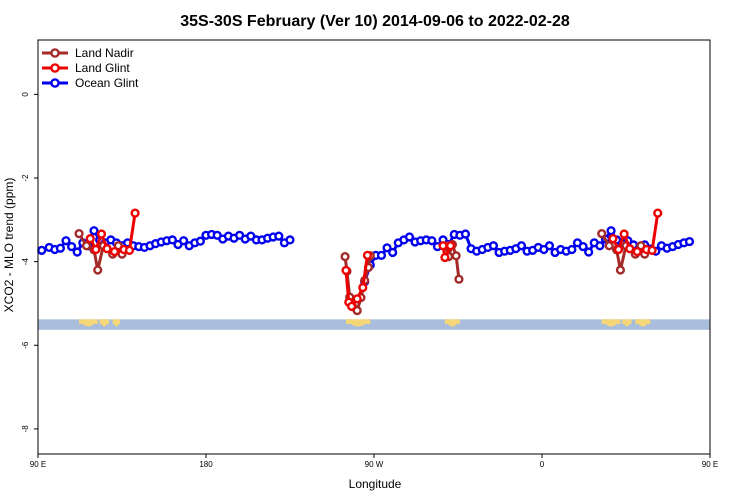 The image size is (750, 500). Describe the element at coordinates (25, 429) in the screenshot. I see `y-tick-label: -8` at that location.